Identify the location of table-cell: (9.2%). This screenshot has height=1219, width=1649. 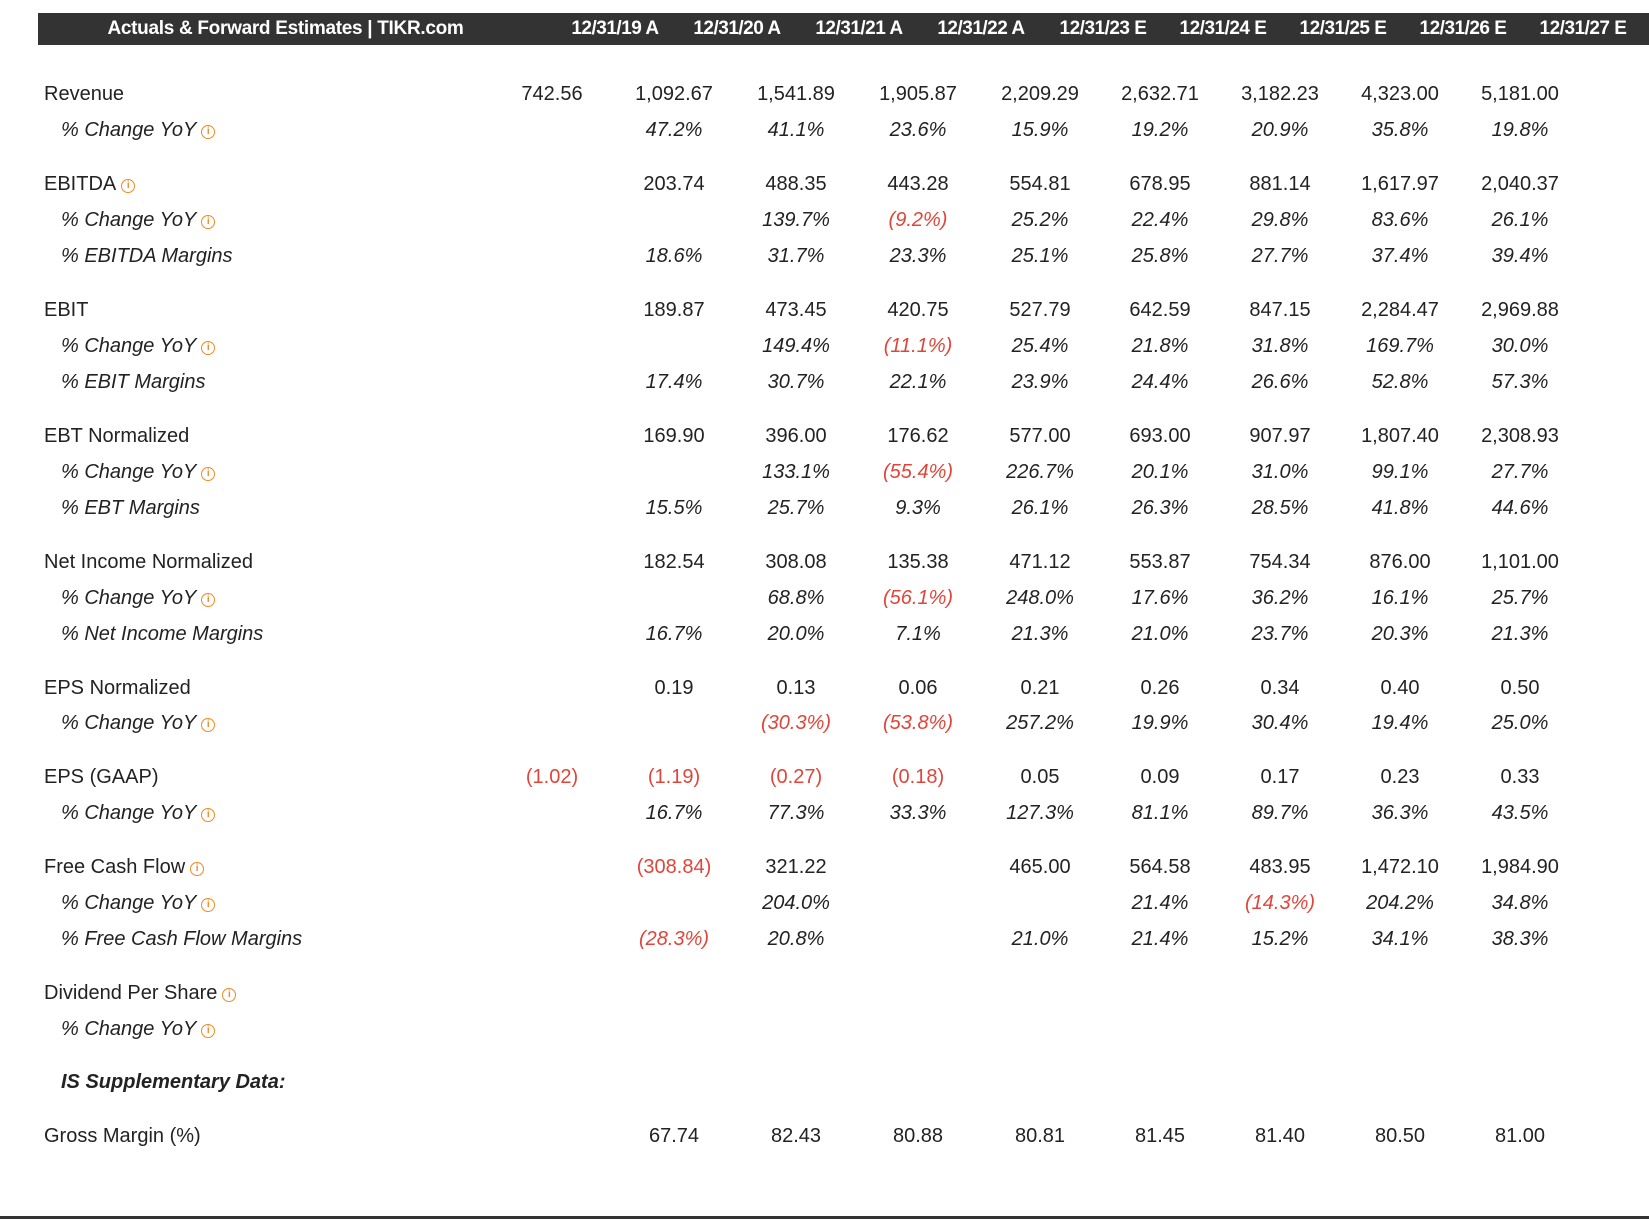
(918, 220).